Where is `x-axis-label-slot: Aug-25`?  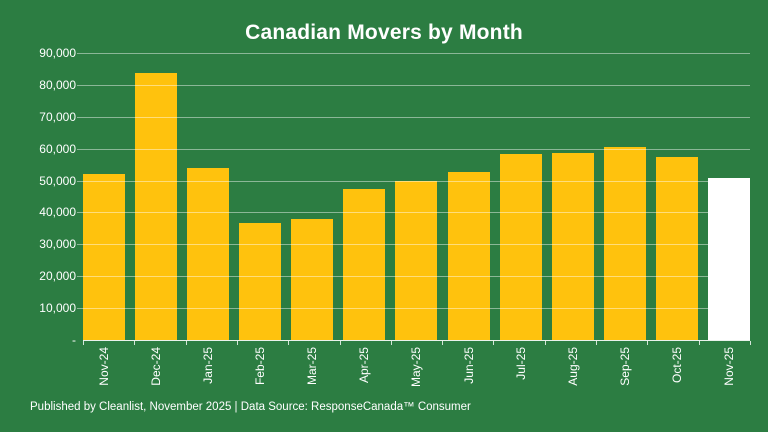 x-axis-label-slot: Aug-25 is located at coordinates (573, 374).